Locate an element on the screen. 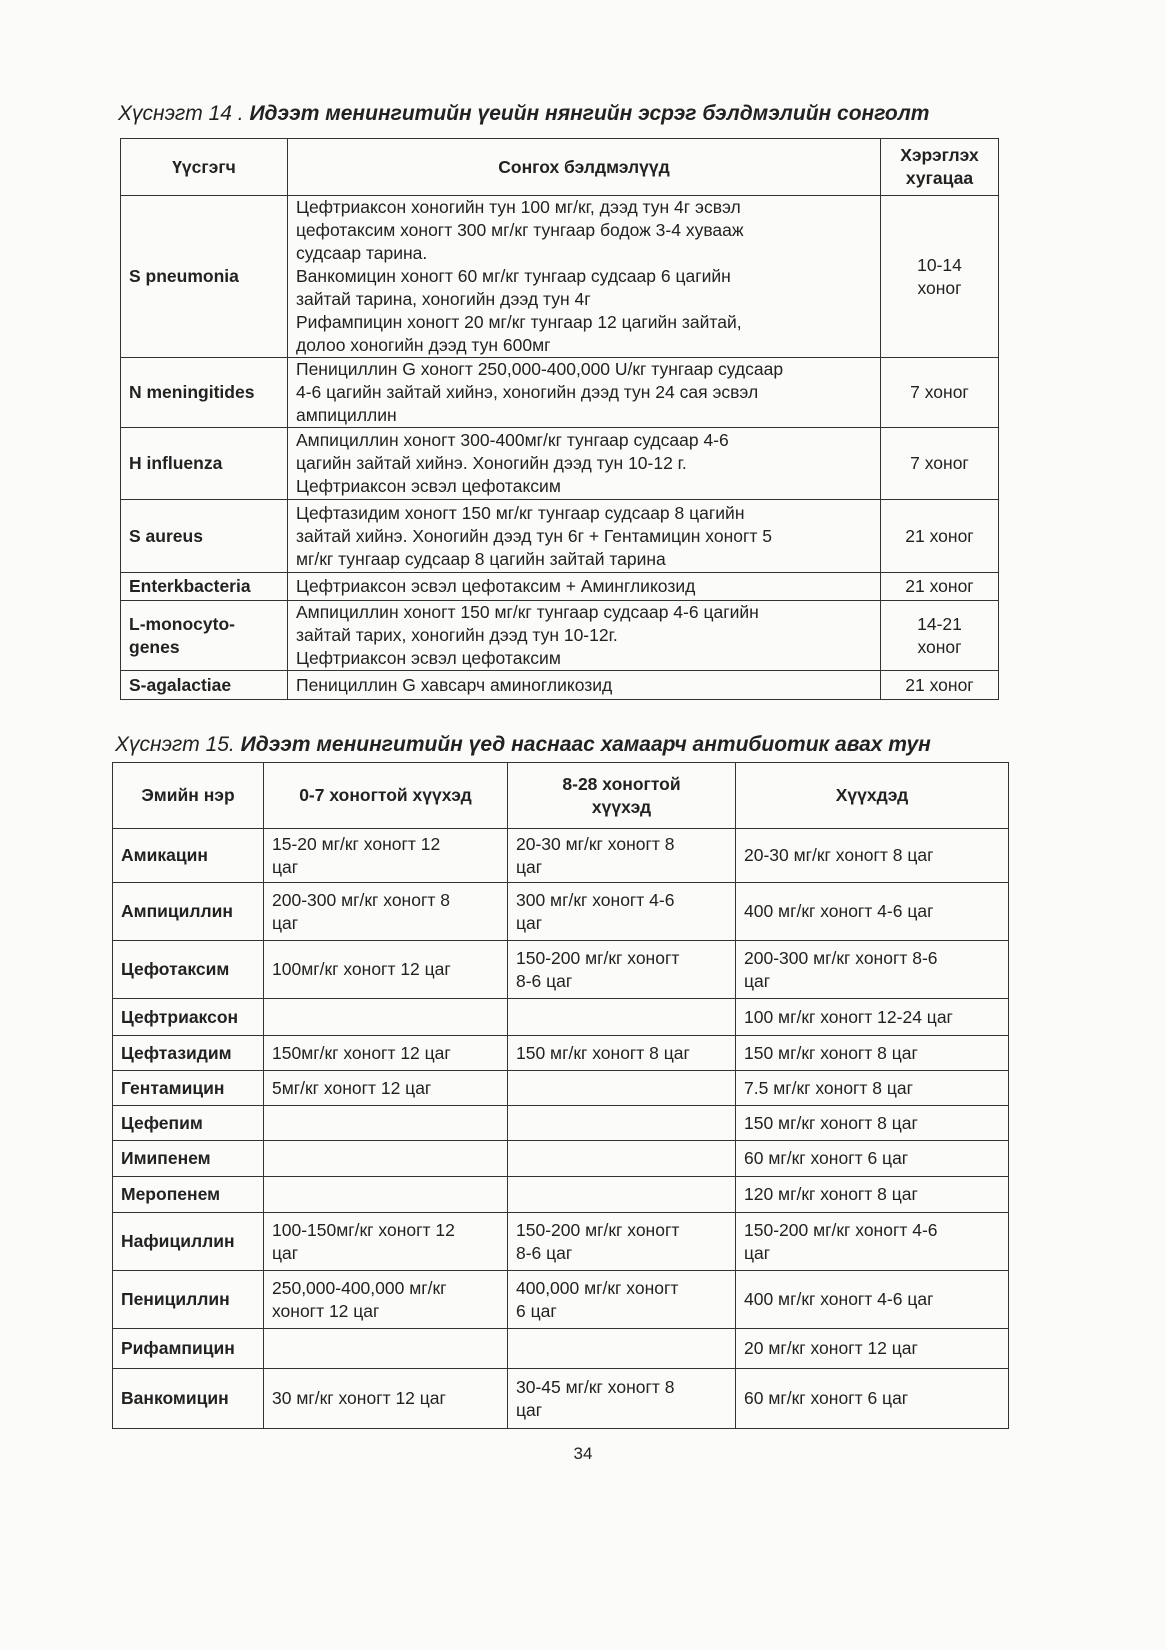  dose-child-cell: 150-200 мг/кг хоногт 4-6 цаг is located at coordinates (872, 1241).